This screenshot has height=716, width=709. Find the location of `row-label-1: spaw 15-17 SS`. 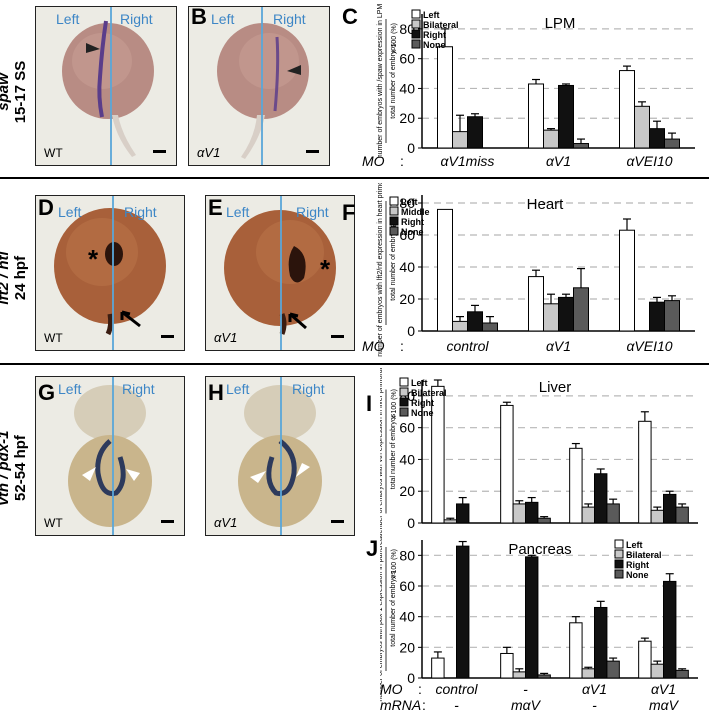

row-label-1: spaw 15-17 SS is located at coordinates (17, 92).